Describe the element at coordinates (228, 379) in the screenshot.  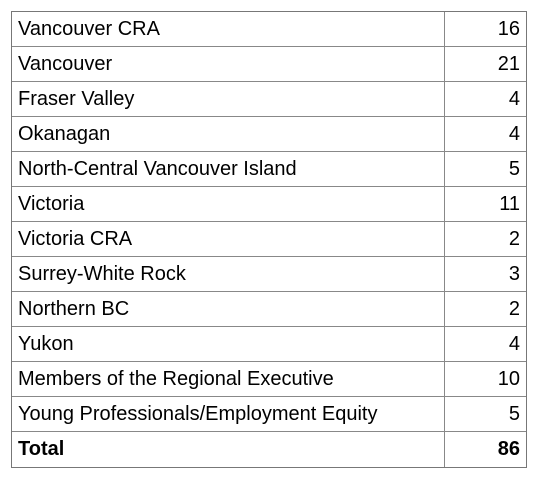
I see `region-label: Members of the Regional Executive` at that location.